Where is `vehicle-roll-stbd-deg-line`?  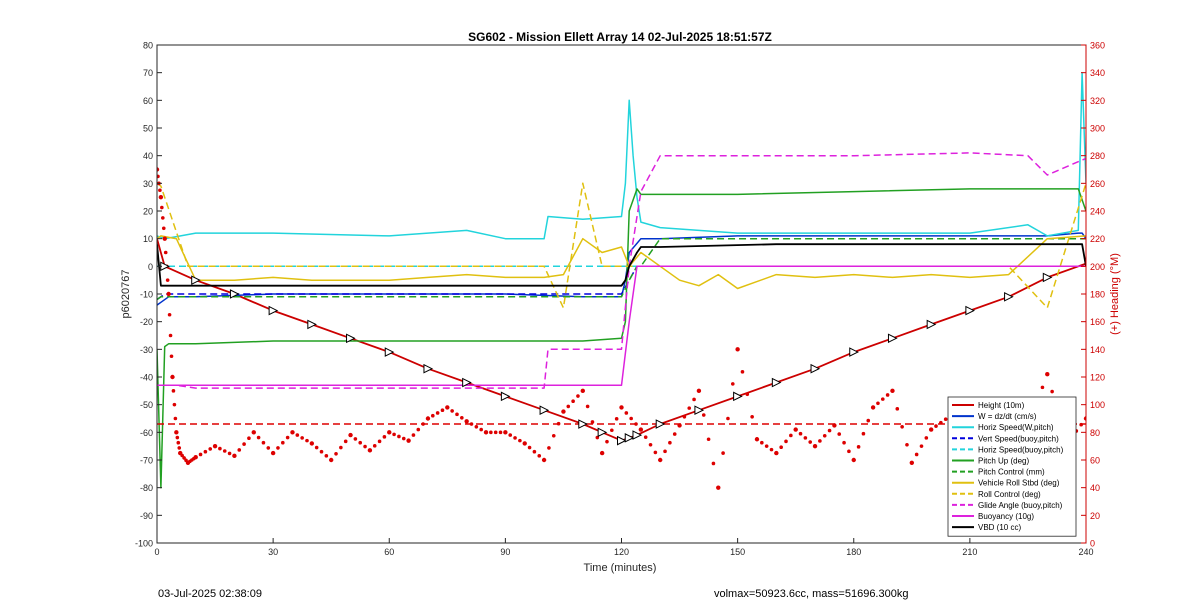 vehicle-roll-stbd-deg-line is located at coordinates (621, 262).